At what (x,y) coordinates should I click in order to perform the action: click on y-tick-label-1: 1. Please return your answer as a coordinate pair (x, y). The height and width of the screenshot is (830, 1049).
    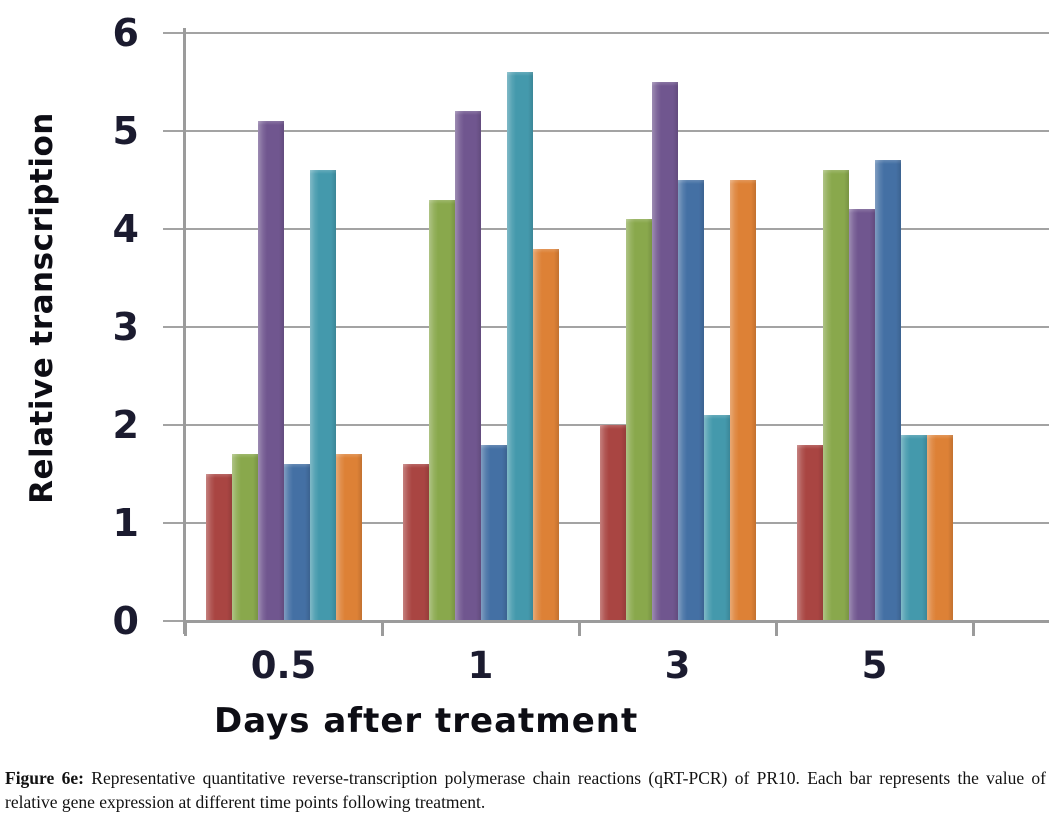
    Looking at the image, I should click on (126, 523).